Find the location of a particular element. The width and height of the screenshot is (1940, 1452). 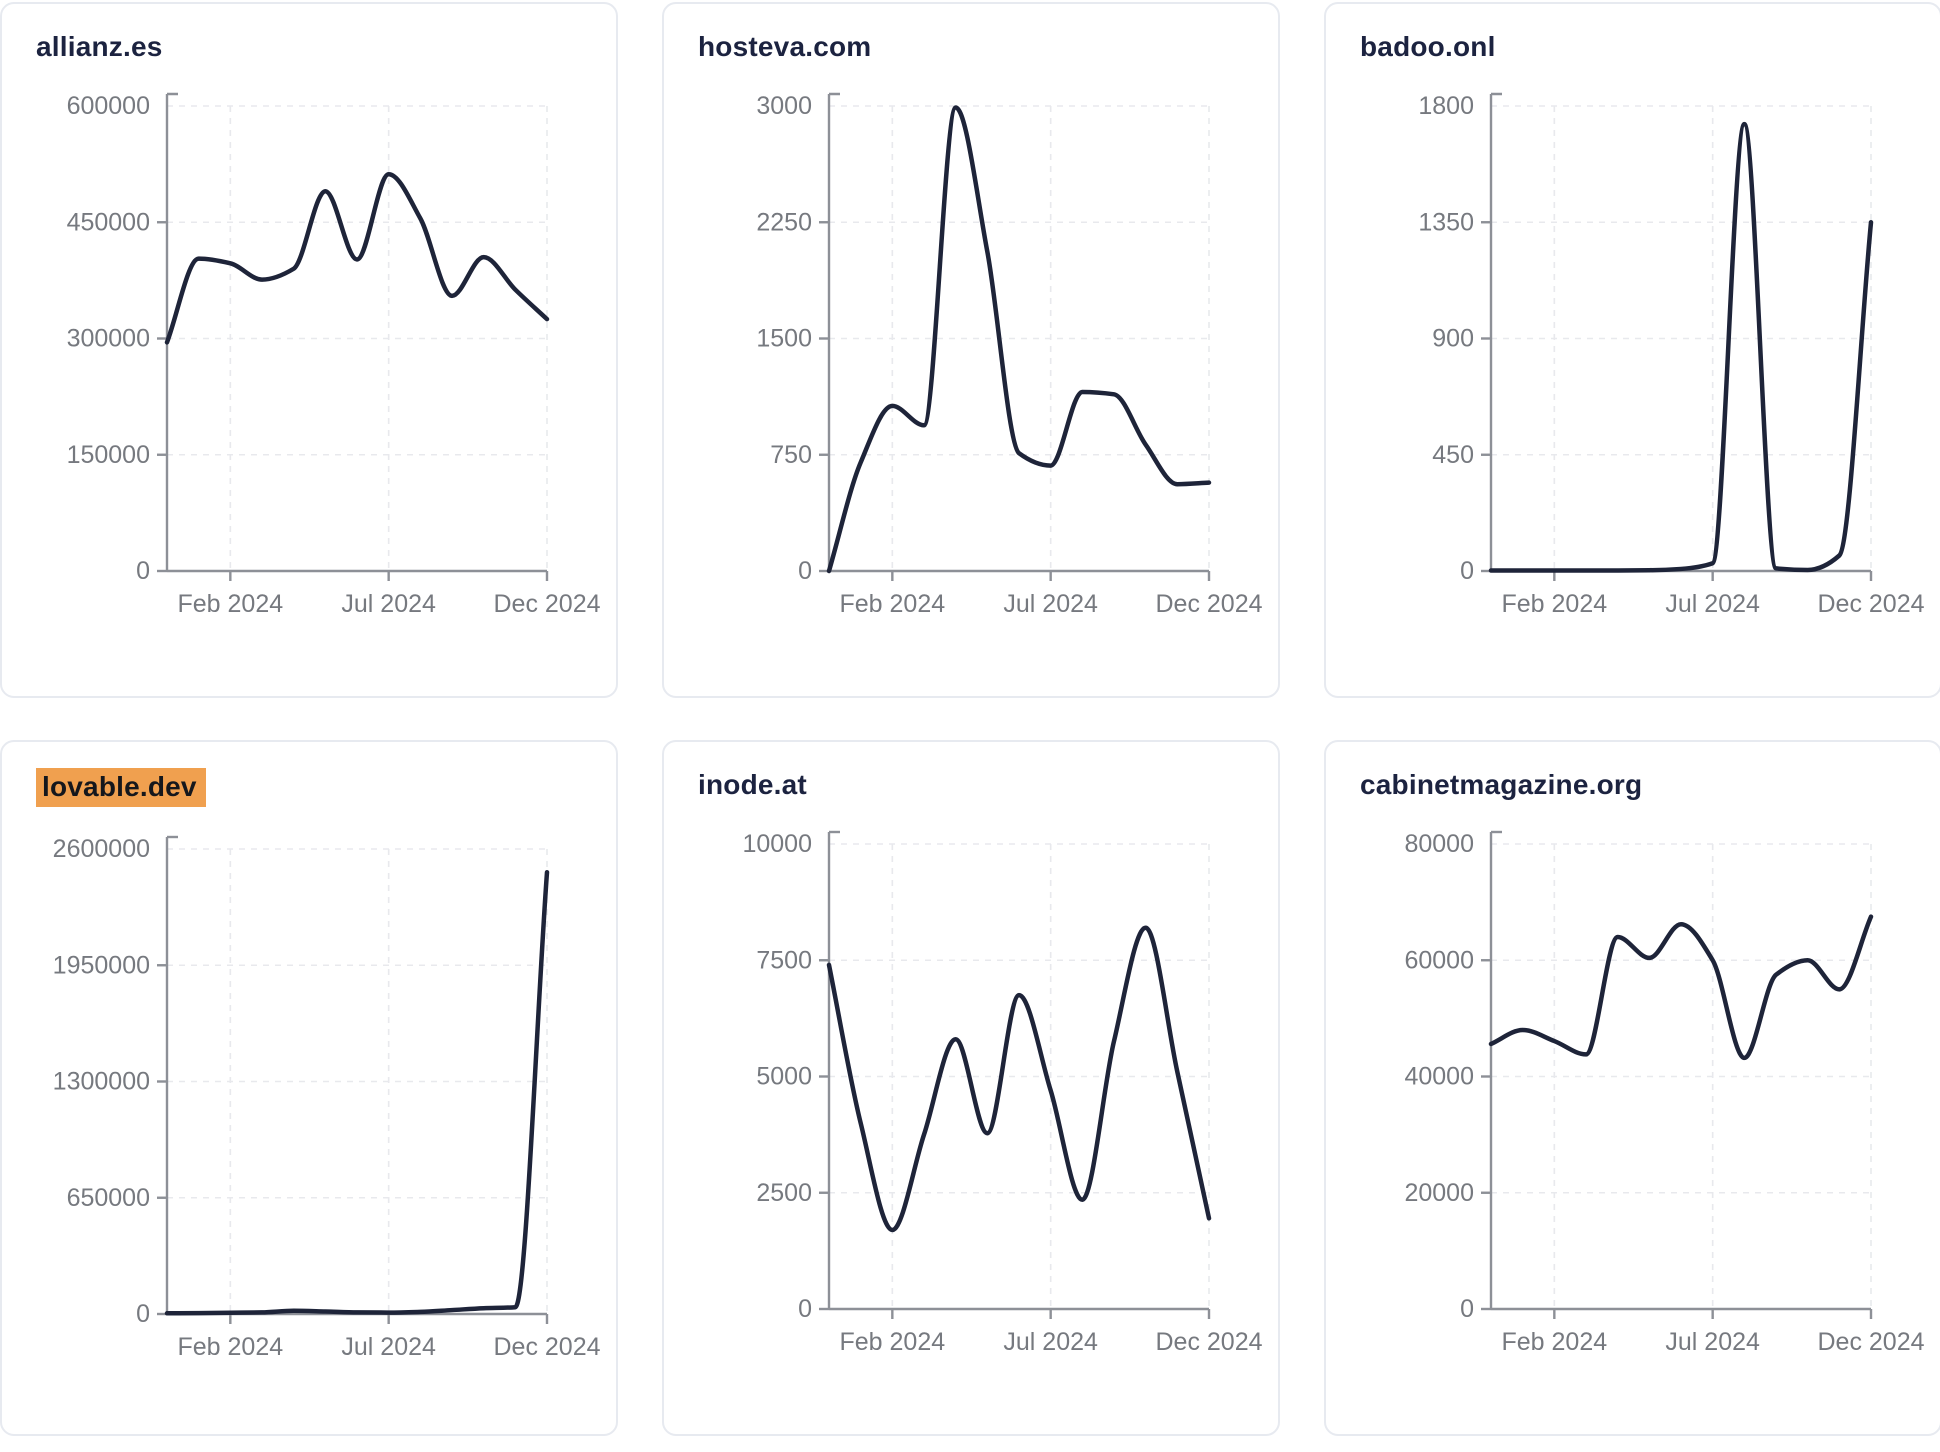

y-tick-label: 2600000 is located at coordinates (101, 849).